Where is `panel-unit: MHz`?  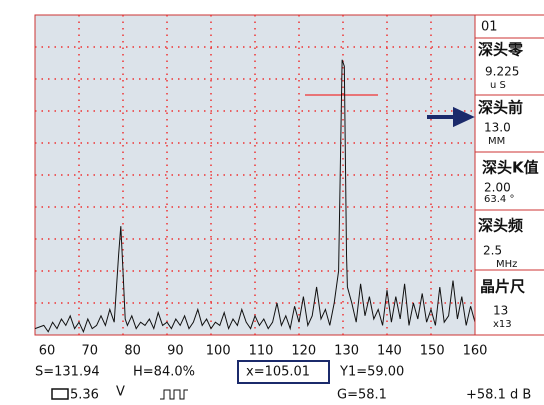
panel-unit: MHz is located at coordinates (506, 264).